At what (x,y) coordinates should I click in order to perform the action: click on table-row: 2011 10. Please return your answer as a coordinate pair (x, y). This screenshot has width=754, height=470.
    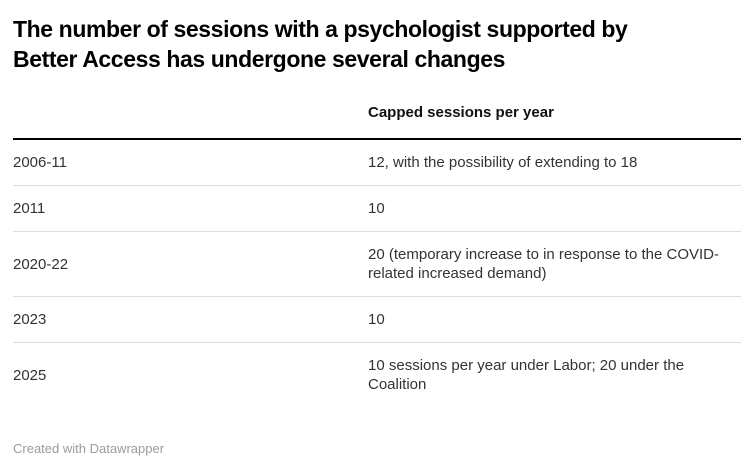
    Looking at the image, I should click on (377, 208).